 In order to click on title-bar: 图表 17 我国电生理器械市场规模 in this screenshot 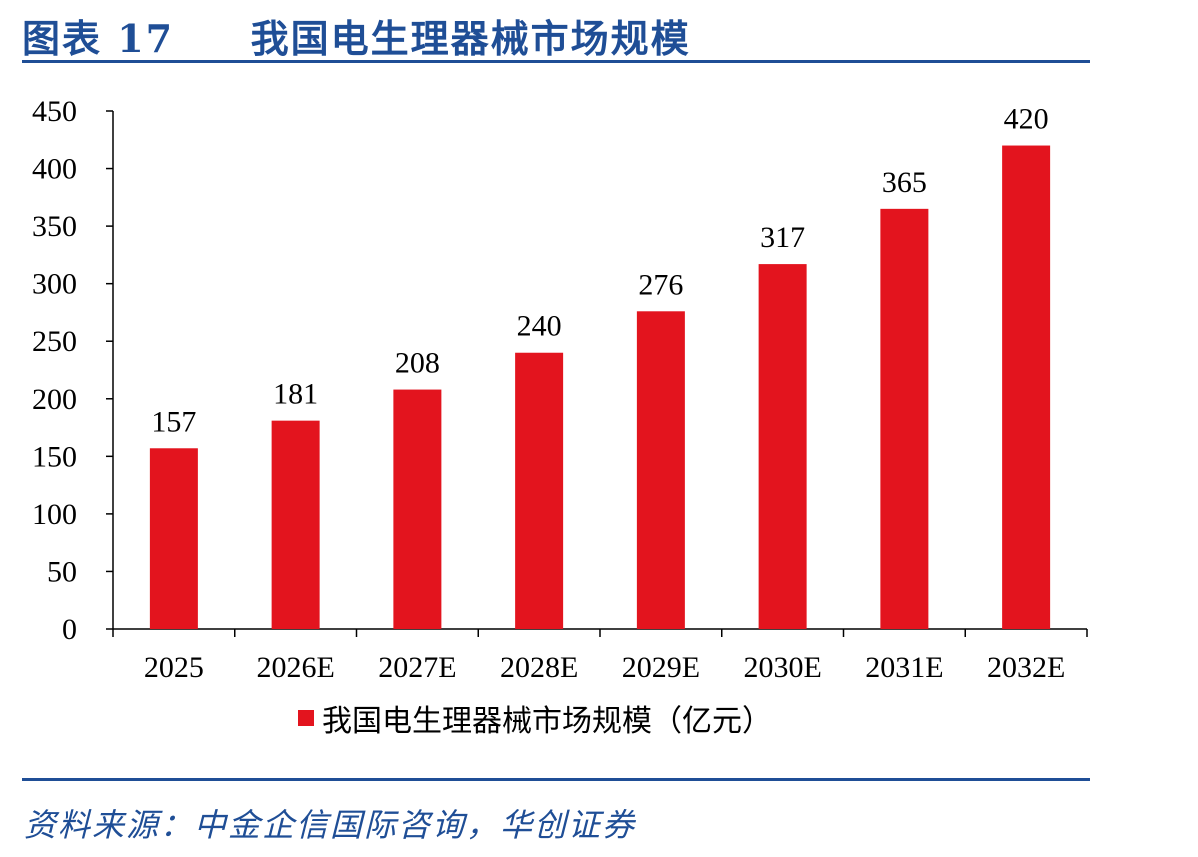, I will do `click(556, 34)`.